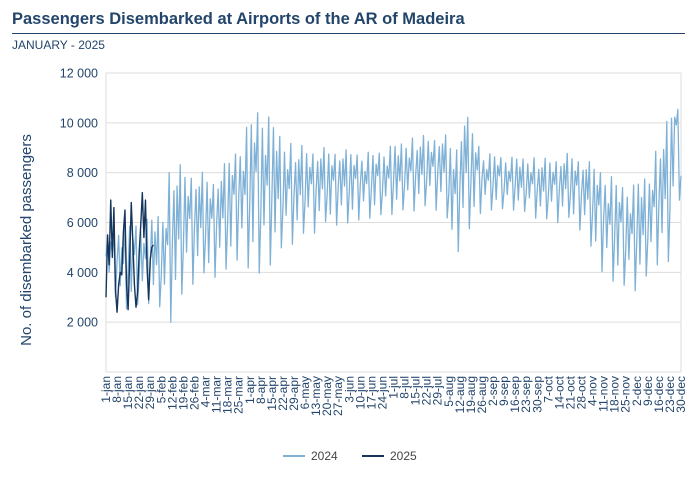  I want to click on x-tick-label: 6-may, so click(305, 392).